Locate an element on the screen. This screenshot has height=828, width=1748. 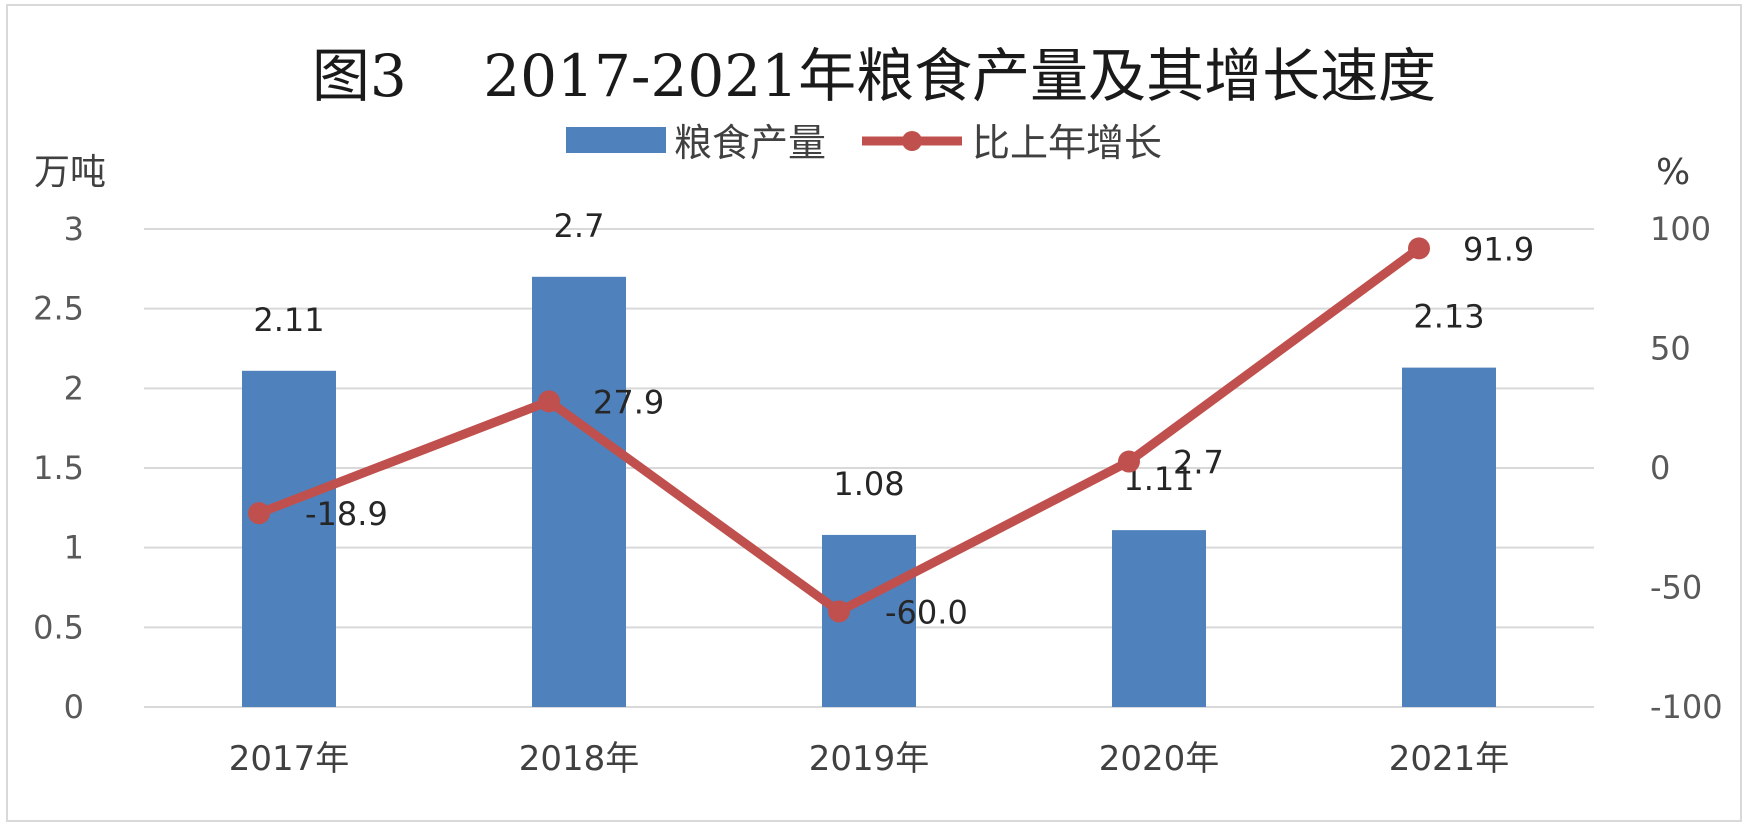
legend: 粮食产量 比上年增长 is located at coordinates (864, 143).